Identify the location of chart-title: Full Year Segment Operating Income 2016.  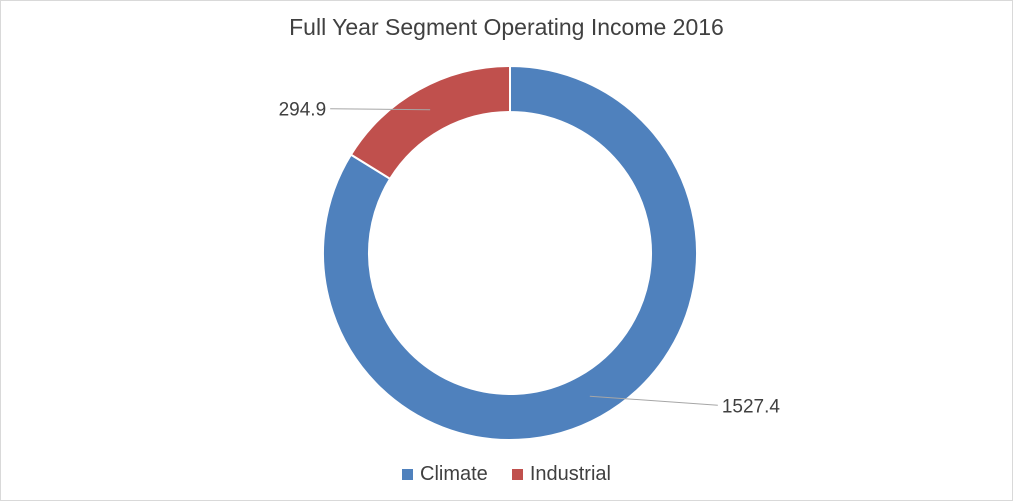
(506, 27).